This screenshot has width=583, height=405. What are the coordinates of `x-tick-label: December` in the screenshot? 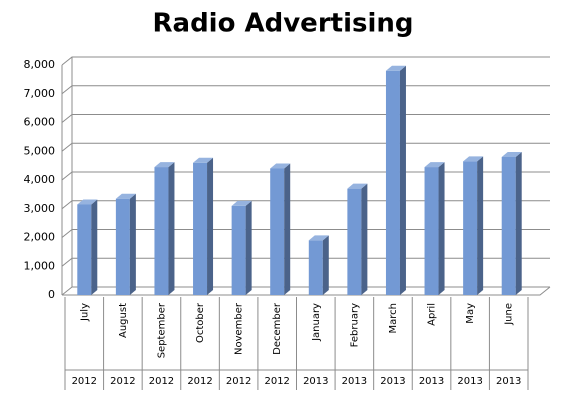 It's located at (277, 328).